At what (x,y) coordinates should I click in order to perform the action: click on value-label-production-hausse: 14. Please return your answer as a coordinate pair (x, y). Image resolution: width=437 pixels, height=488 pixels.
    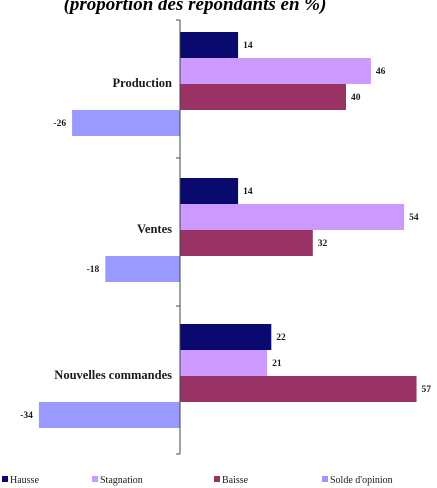
    Looking at the image, I should click on (248, 46).